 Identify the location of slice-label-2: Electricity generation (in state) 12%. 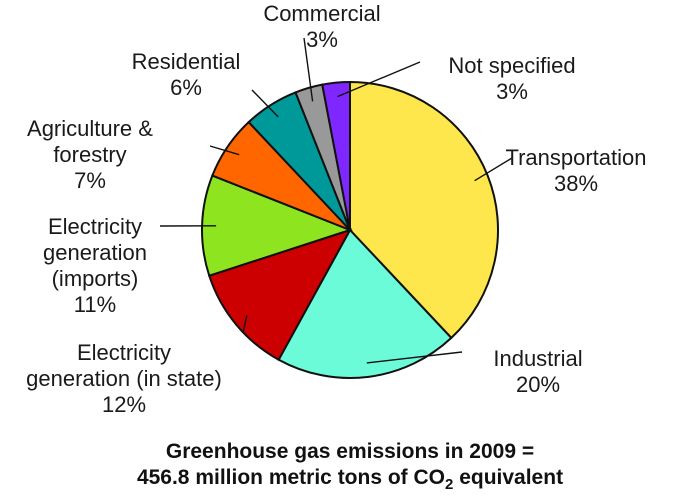
(124, 378).